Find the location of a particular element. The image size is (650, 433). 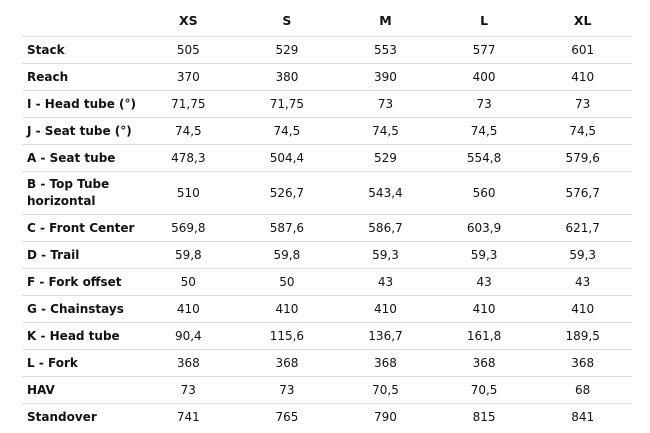

cell-value: 115,6 is located at coordinates (287, 336).